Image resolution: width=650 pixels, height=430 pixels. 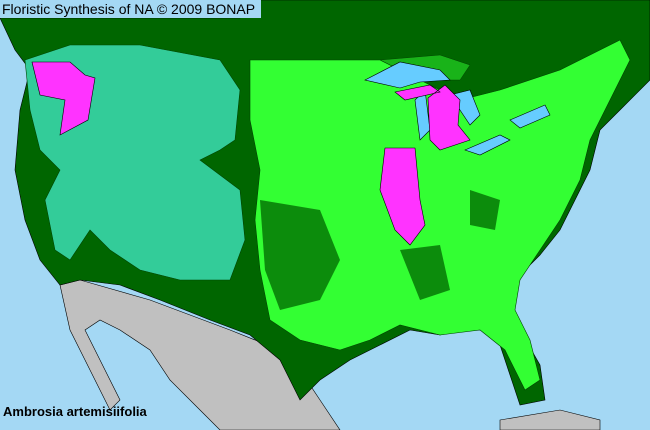 What do you see at coordinates (131, 9) in the screenshot?
I see `map-title: Floristic Synthesis of NA © 2009 BONAP` at bounding box center [131, 9].